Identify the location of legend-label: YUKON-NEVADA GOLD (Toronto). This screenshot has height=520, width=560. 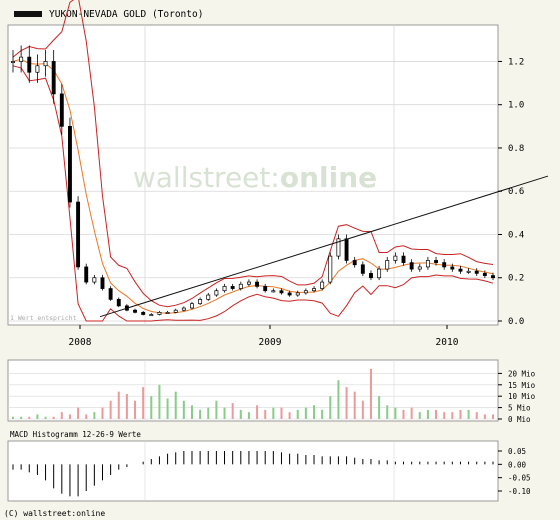
(126, 14).